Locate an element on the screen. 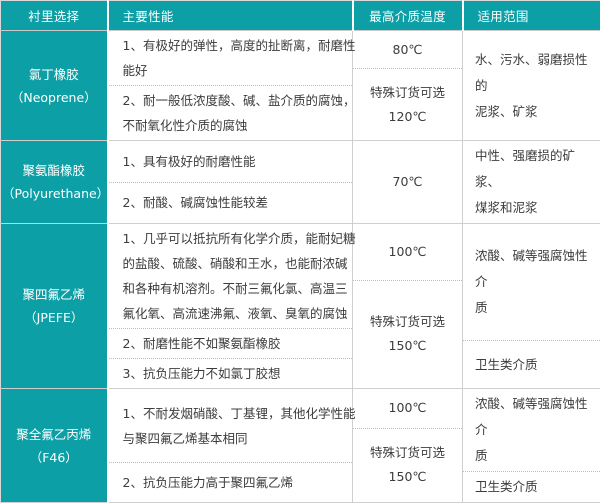  performance-cell-line: 2、耐一般低浓度酸、碱、盐介质的腐蚀， is located at coordinates (233, 100).